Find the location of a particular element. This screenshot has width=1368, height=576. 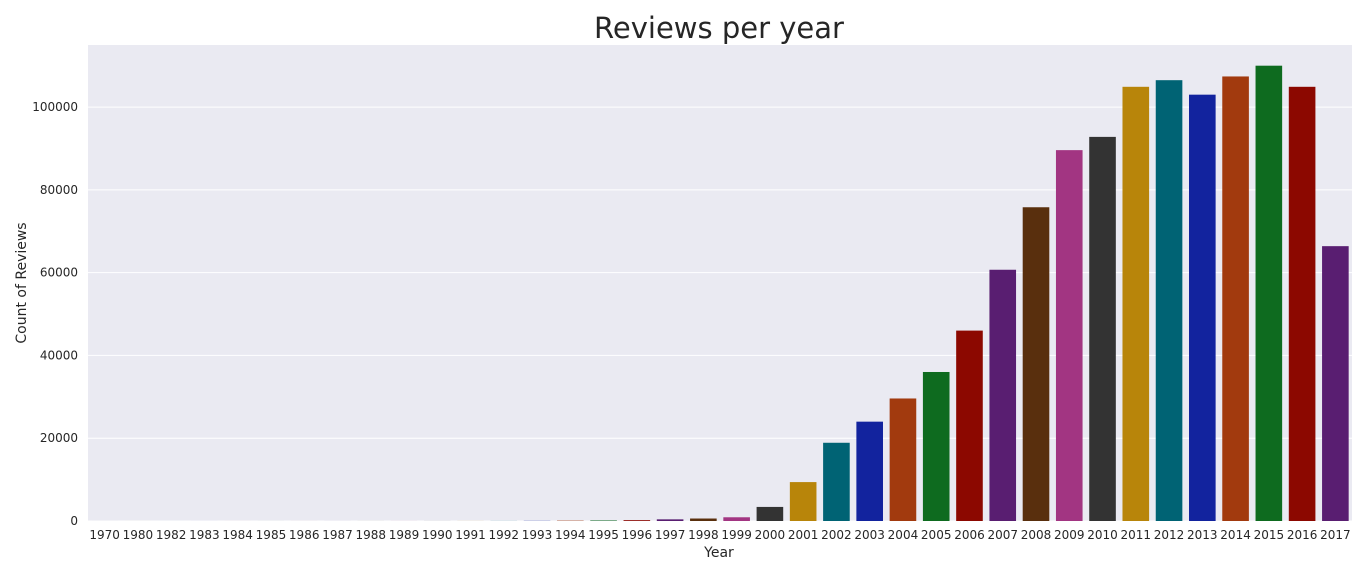

x-tick-label: 1988 is located at coordinates (370, 535).